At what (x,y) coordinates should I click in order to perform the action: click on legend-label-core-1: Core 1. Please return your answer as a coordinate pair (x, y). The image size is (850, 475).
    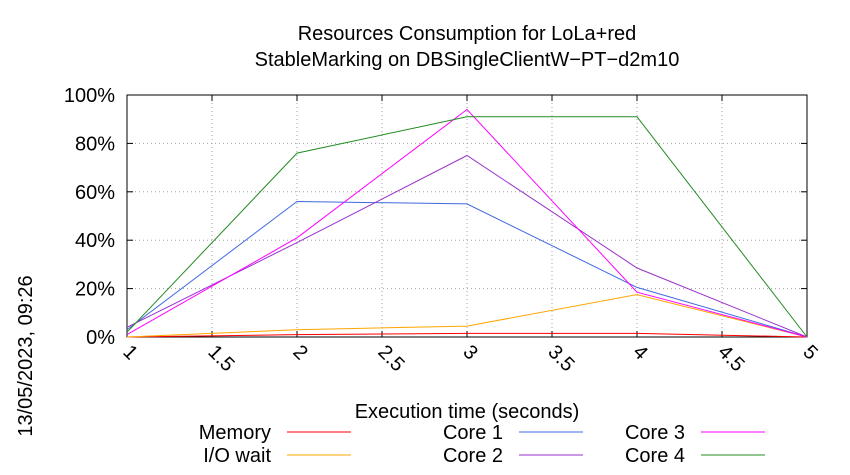
    Looking at the image, I should click on (473, 433).